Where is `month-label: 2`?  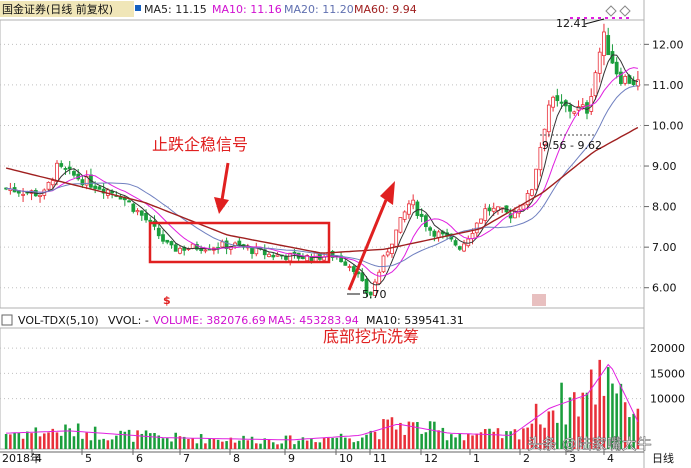 month-label: 2 is located at coordinates (526, 458).